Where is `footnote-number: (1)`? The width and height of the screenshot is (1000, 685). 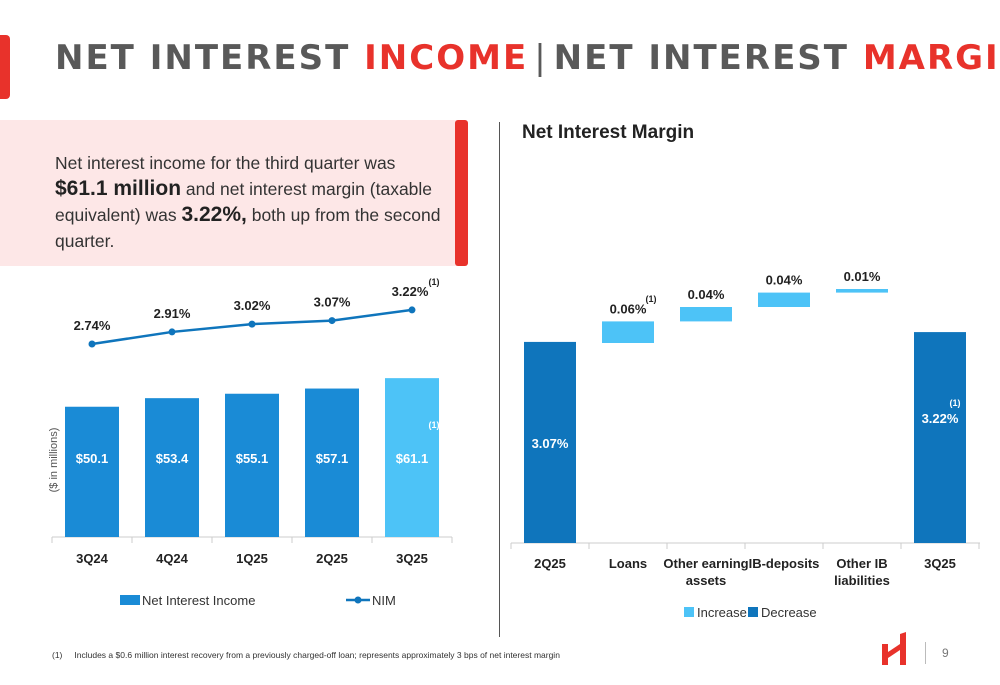 footnote-number: (1) is located at coordinates (57, 655).